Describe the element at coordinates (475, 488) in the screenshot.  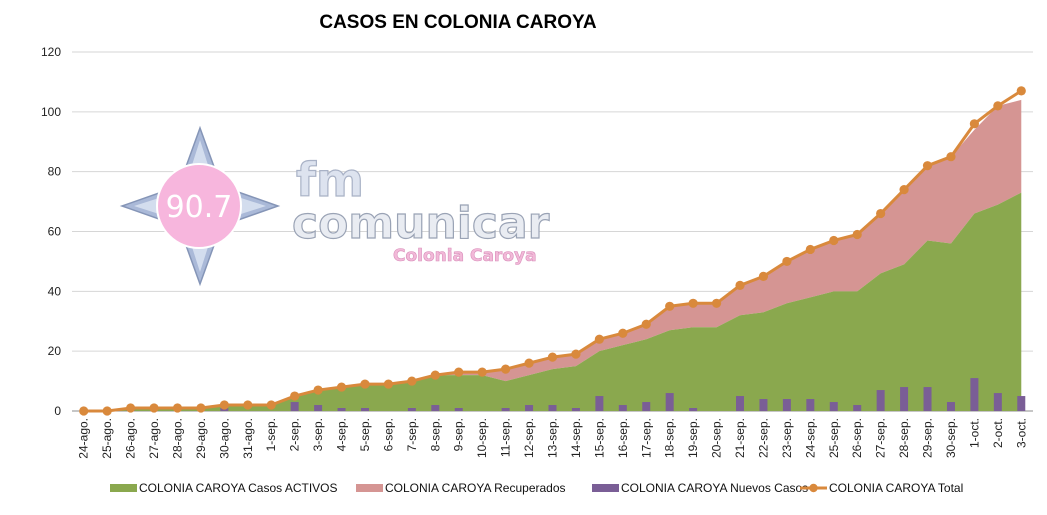
I see `legend-label: COLONIA CAROYA Recuperados` at that location.